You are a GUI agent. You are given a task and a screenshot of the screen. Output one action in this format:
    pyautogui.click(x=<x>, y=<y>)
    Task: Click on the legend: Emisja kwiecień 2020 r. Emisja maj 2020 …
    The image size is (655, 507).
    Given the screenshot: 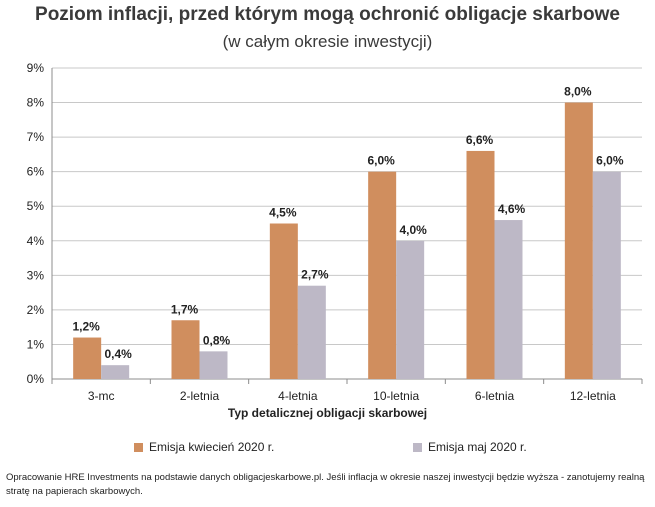 What is the action you would take?
    pyautogui.click(x=327, y=448)
    